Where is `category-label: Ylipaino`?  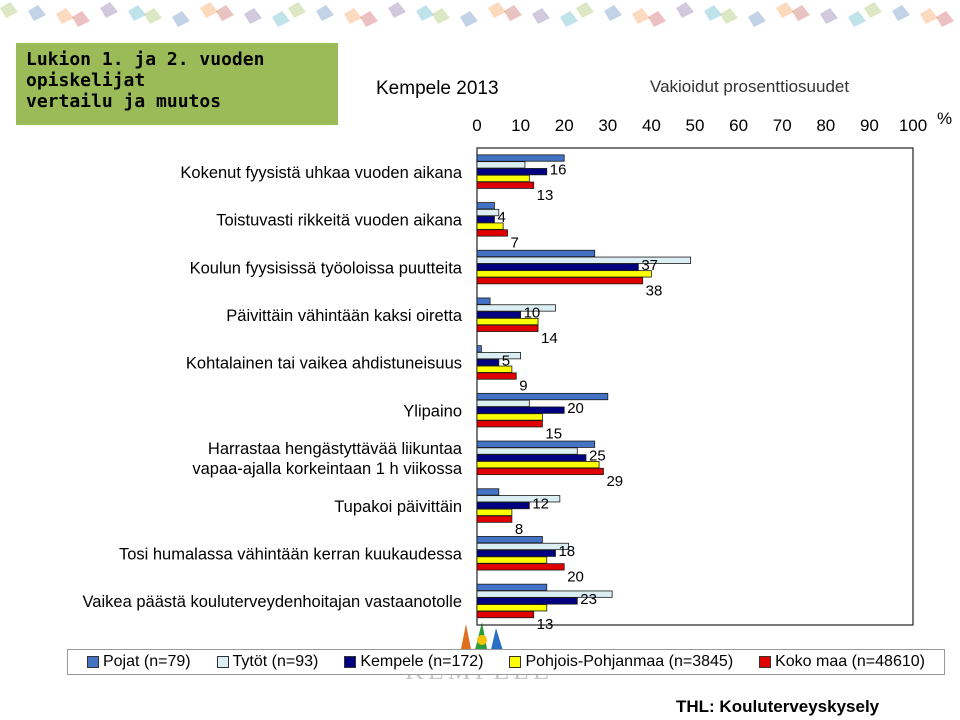
category-label: Ylipaino is located at coordinates (432, 411).